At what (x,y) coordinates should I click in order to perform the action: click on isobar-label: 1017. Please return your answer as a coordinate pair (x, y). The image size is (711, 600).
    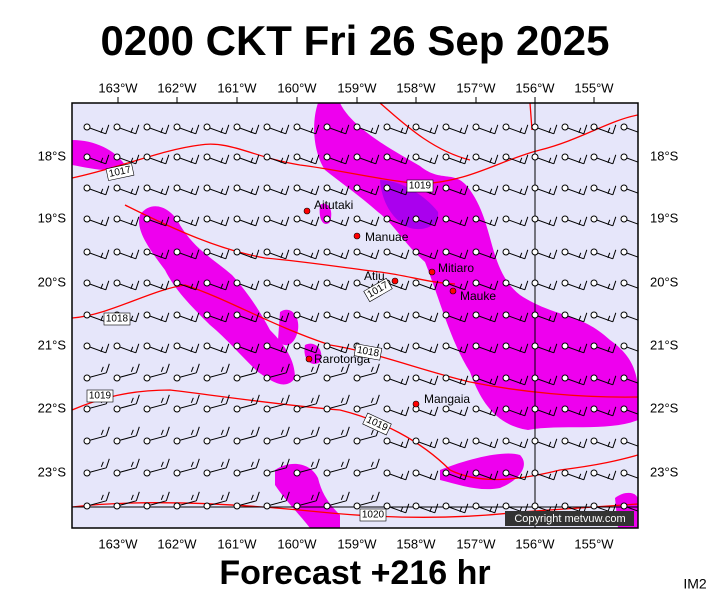
    Looking at the image, I should click on (120, 171).